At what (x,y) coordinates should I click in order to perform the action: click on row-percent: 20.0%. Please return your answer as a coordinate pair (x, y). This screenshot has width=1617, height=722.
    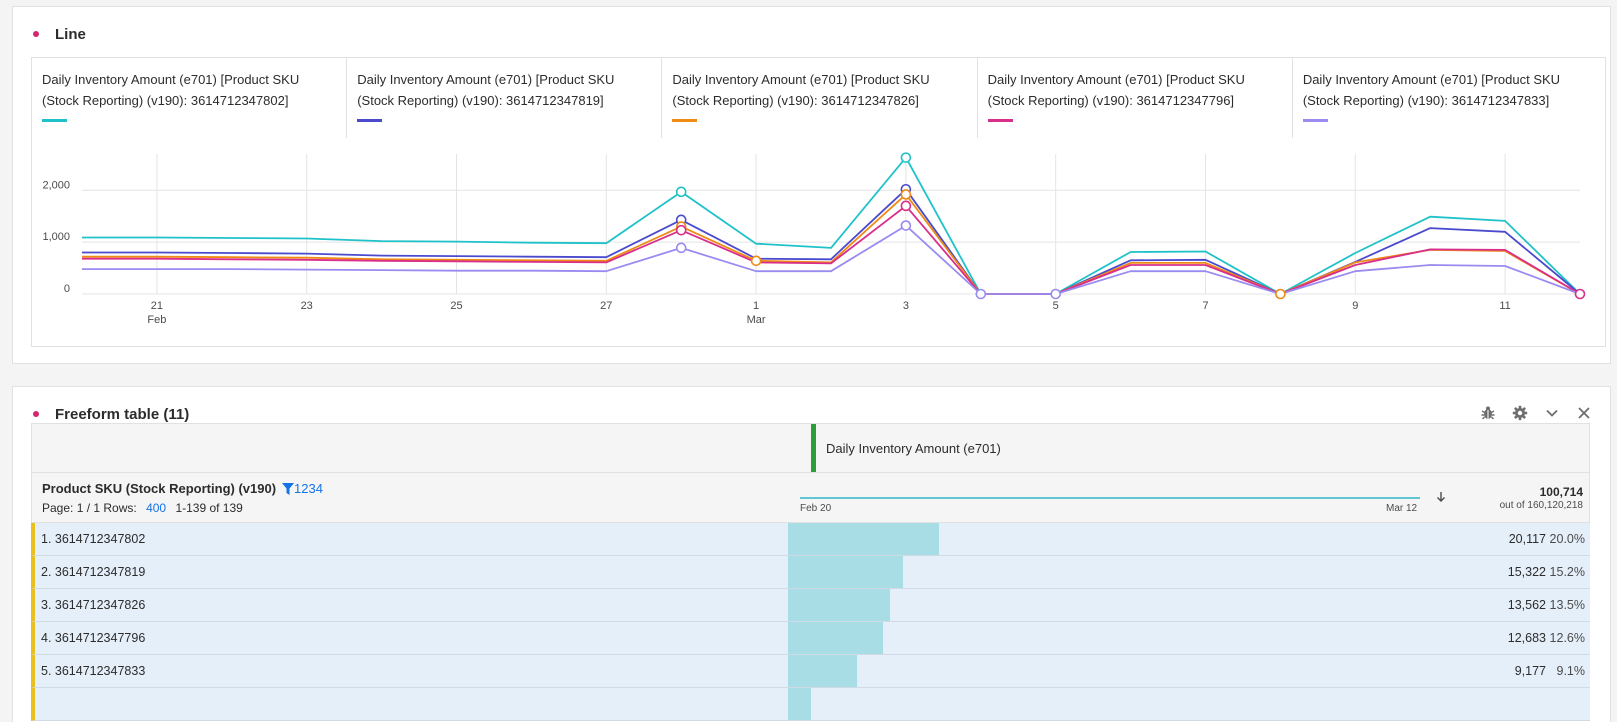
    Looking at the image, I should click on (1567, 539).